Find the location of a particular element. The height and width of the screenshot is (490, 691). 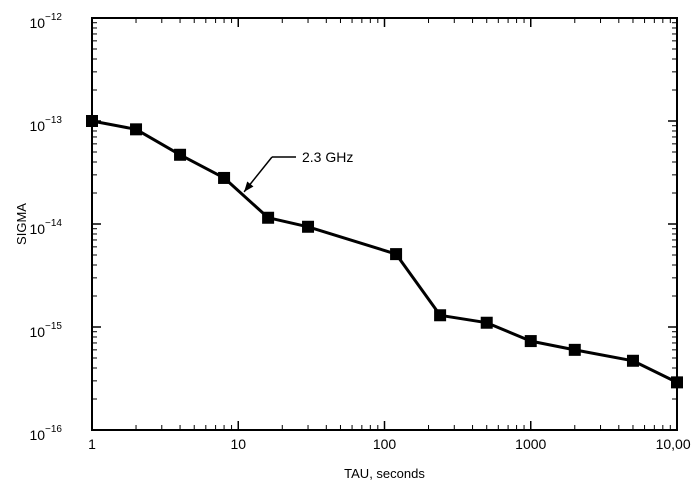

annotation-arrowhead is located at coordinates (249, 186).